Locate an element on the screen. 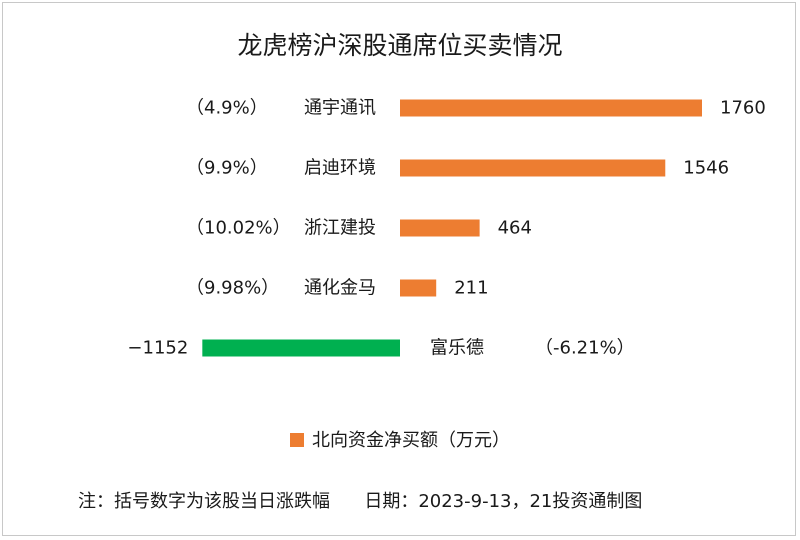 Image resolution: width=800 pixels, height=540 pixels. value-label: 211 is located at coordinates (471, 288).